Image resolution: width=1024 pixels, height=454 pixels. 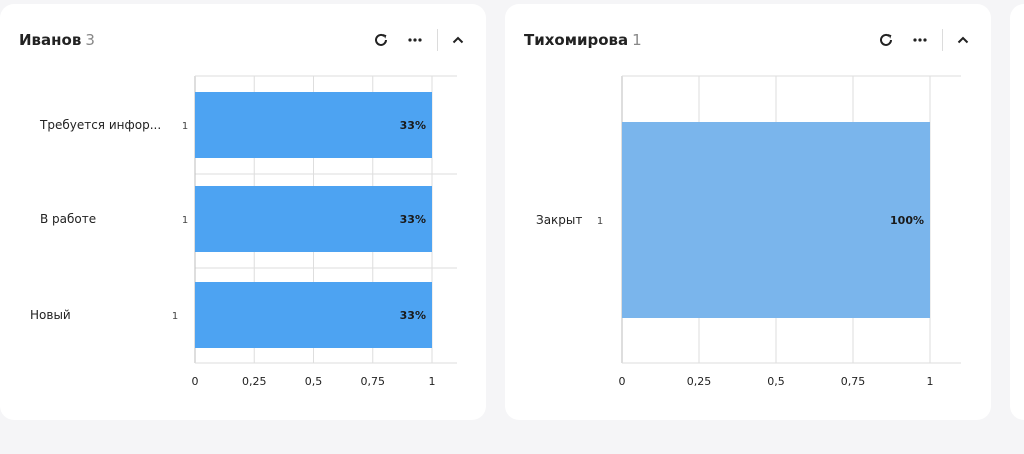 I want to click on card-header: Тихомирова 1, so click(x=749, y=40).